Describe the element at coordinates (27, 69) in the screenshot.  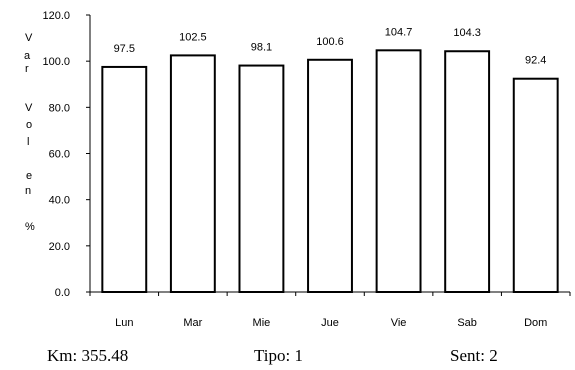
I see `y-axis-label-letter: r` at that location.